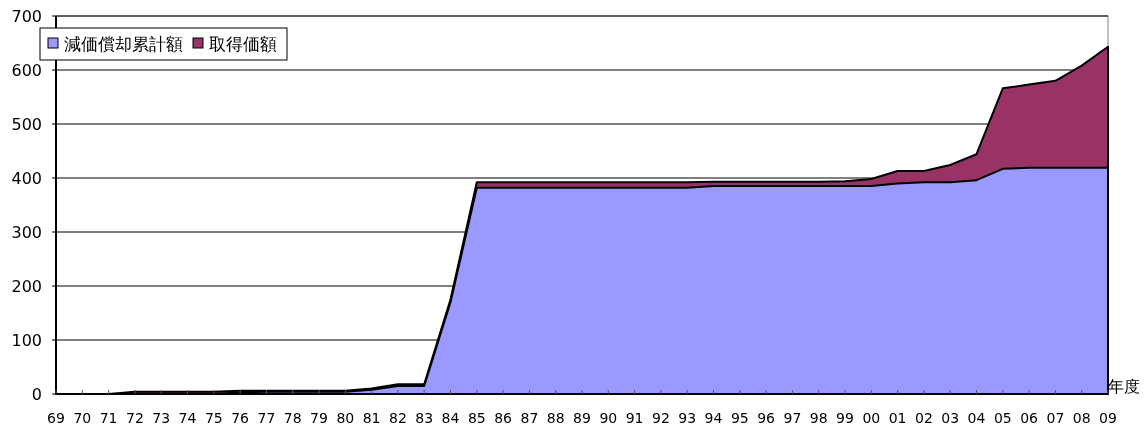  Describe the element at coordinates (187, 418) in the screenshot. I see `xtick: 74` at that location.